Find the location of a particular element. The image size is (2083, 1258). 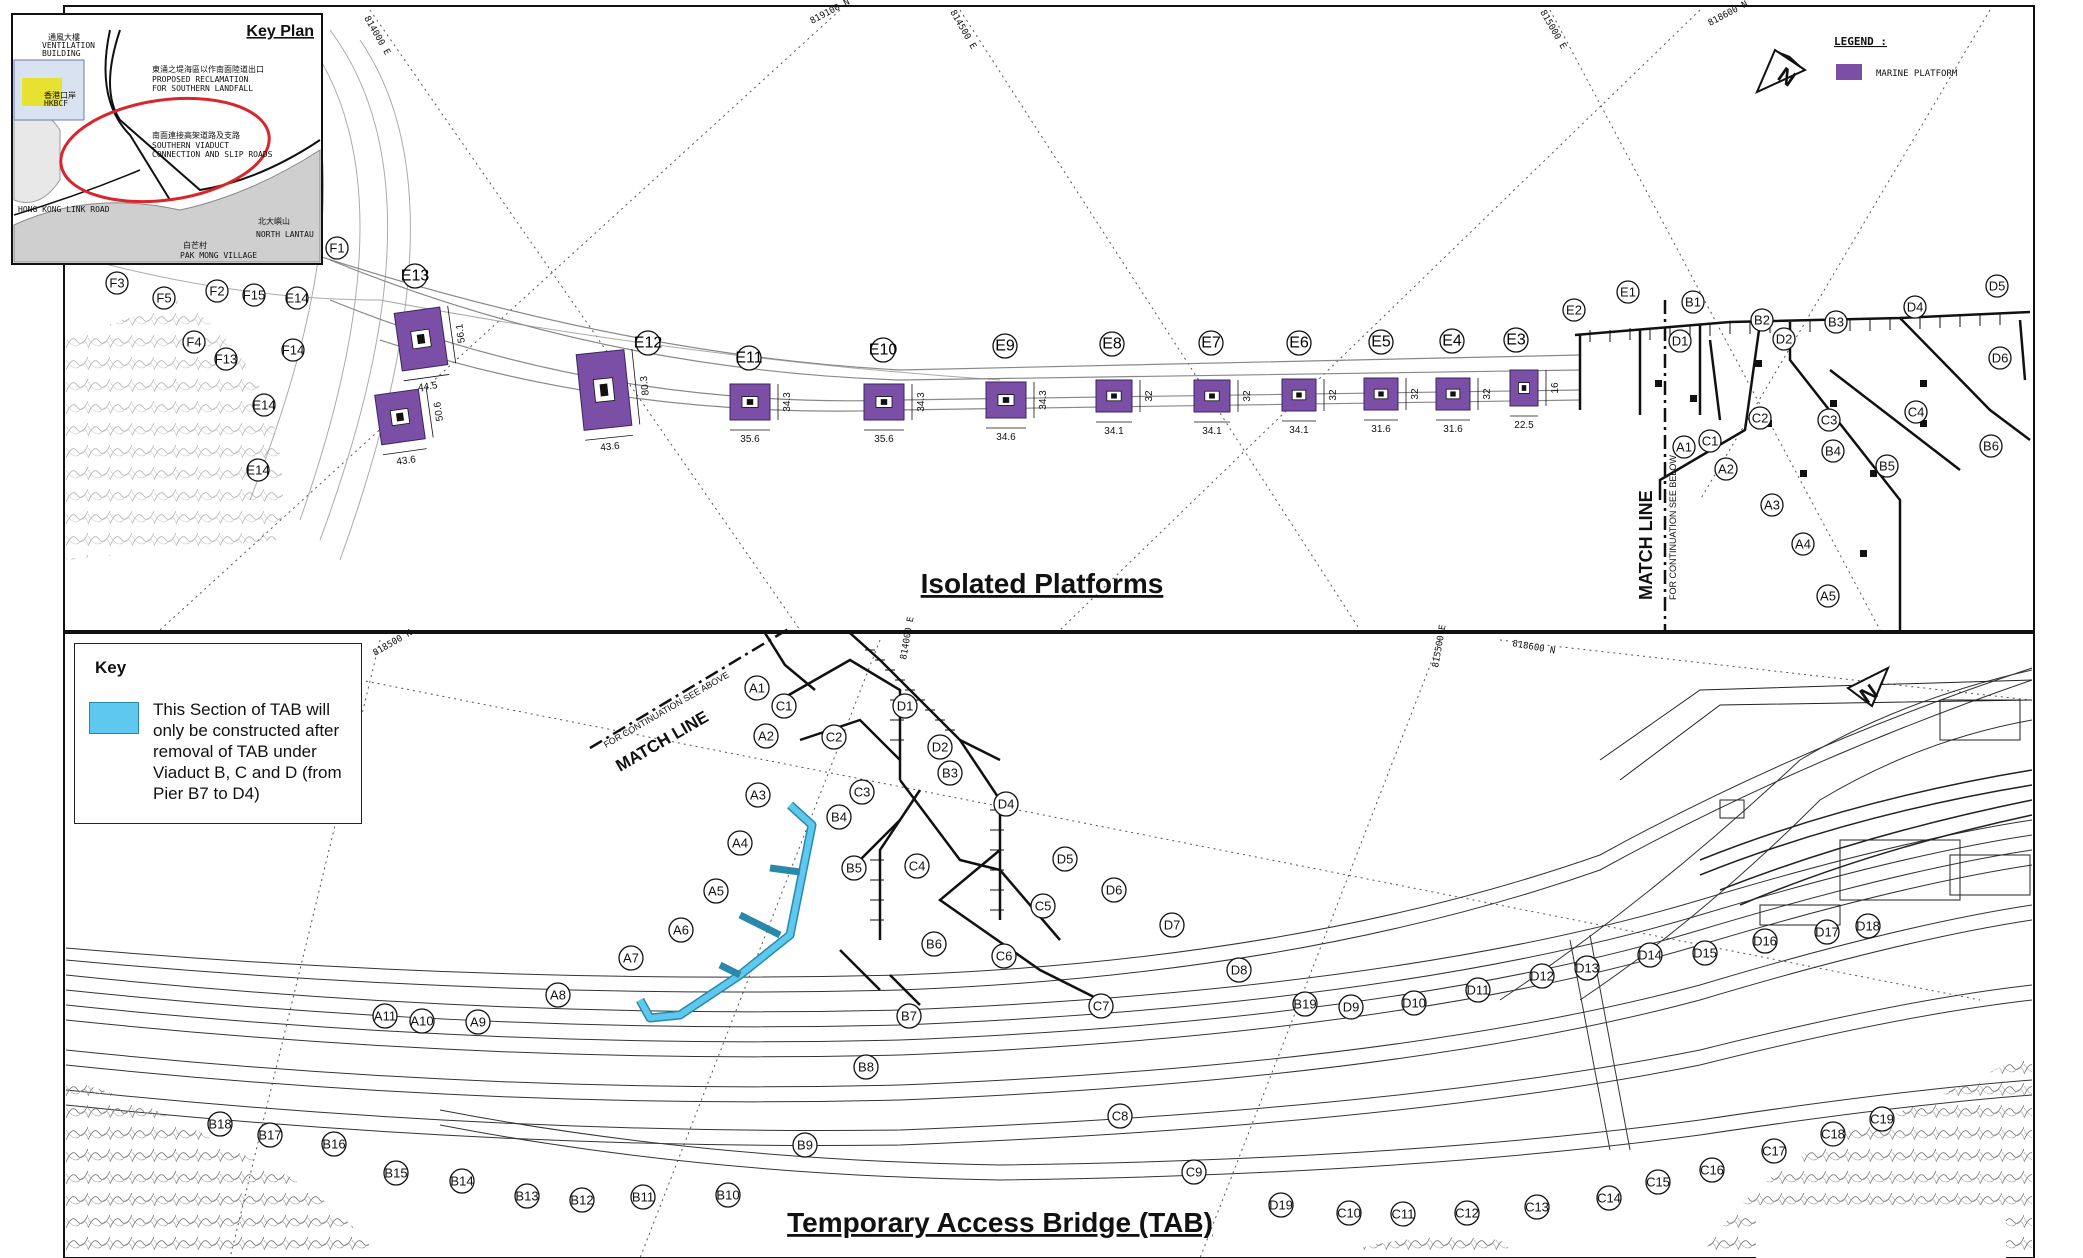

svg-text: B2 is located at coordinates (1762, 320).